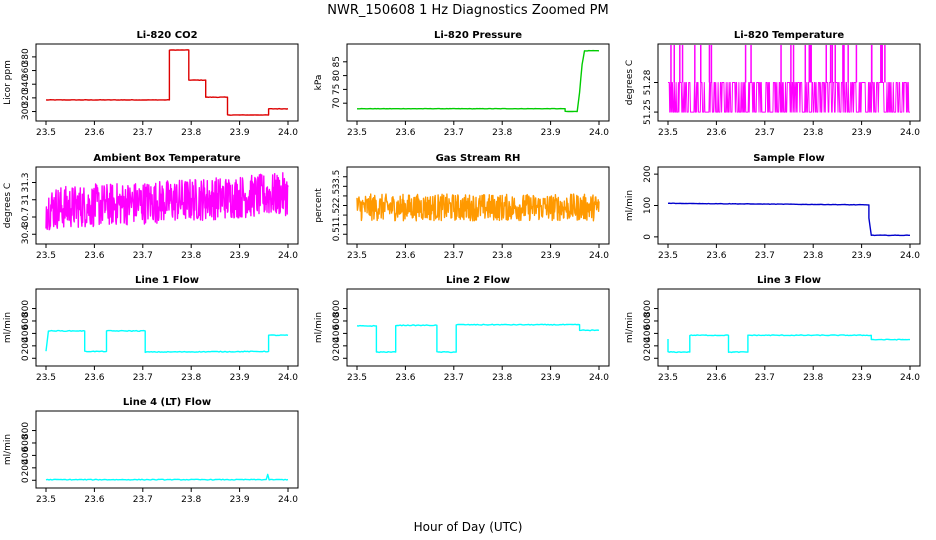  What do you see at coordinates (26, 56) in the screenshot?
I see `y-tick-label: 380` at bounding box center [26, 56].